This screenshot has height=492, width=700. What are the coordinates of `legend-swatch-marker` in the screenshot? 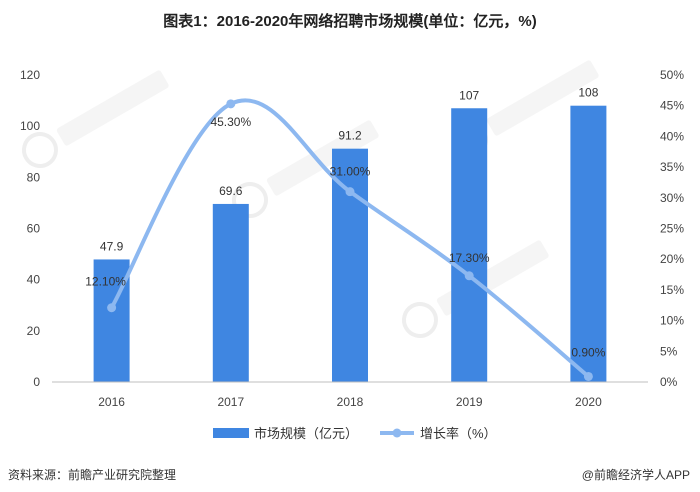 It's located at (397, 433).